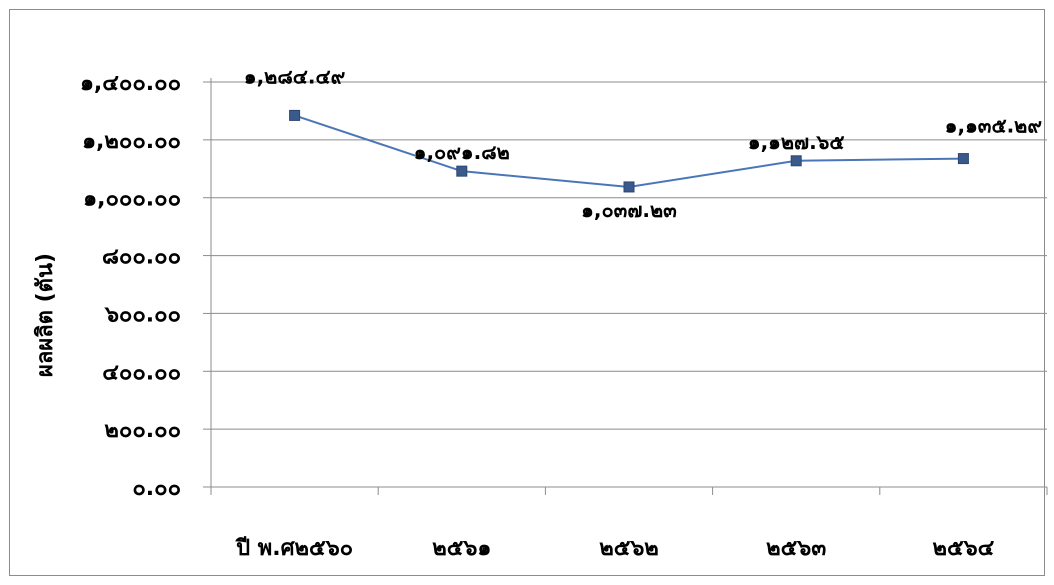  I want to click on x-tick-label: ๒๕๖๑, so click(461, 548).